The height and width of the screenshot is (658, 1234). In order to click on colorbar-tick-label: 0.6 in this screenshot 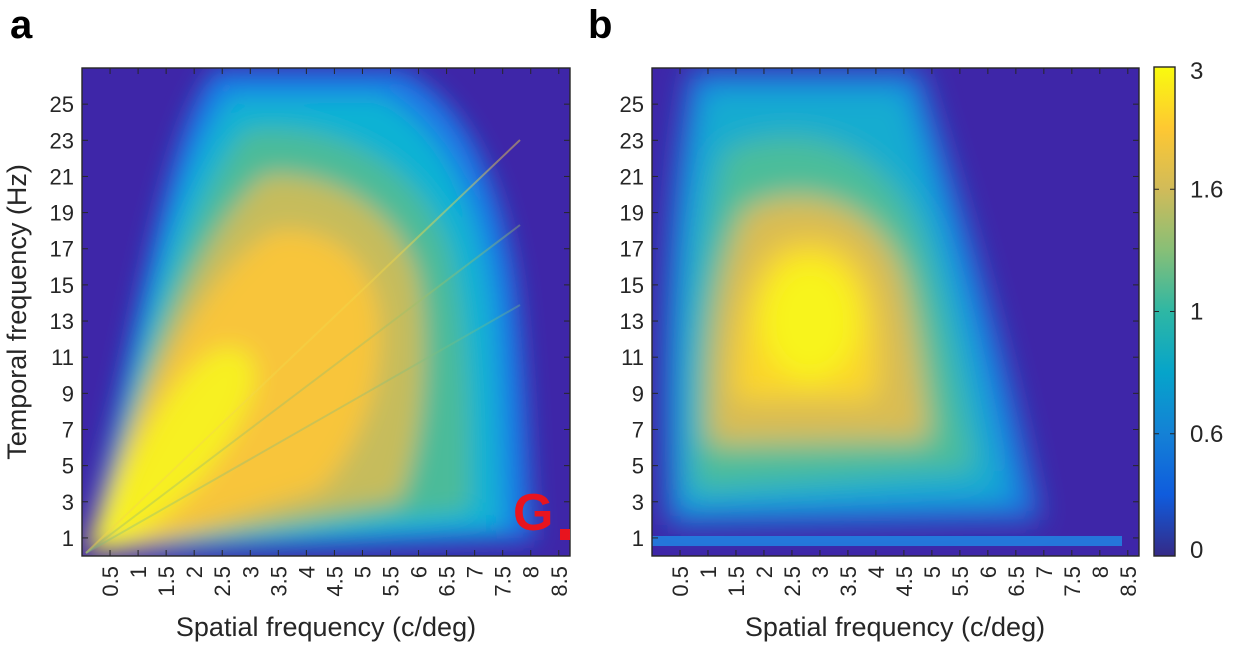, I will do `click(1206, 434)`.